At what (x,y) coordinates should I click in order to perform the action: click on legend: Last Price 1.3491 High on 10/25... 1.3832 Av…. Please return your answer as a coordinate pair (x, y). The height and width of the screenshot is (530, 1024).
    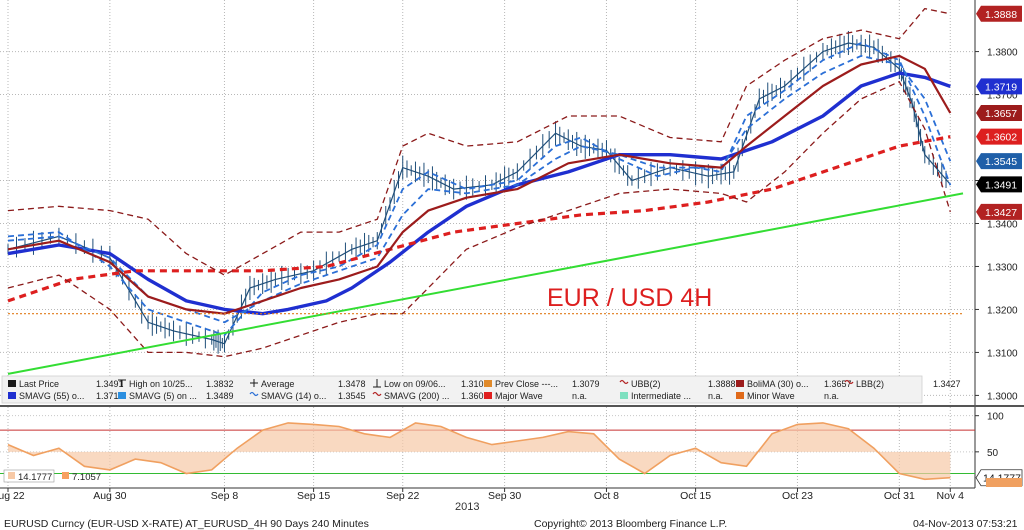
    Looking at the image, I should click on (481, 389).